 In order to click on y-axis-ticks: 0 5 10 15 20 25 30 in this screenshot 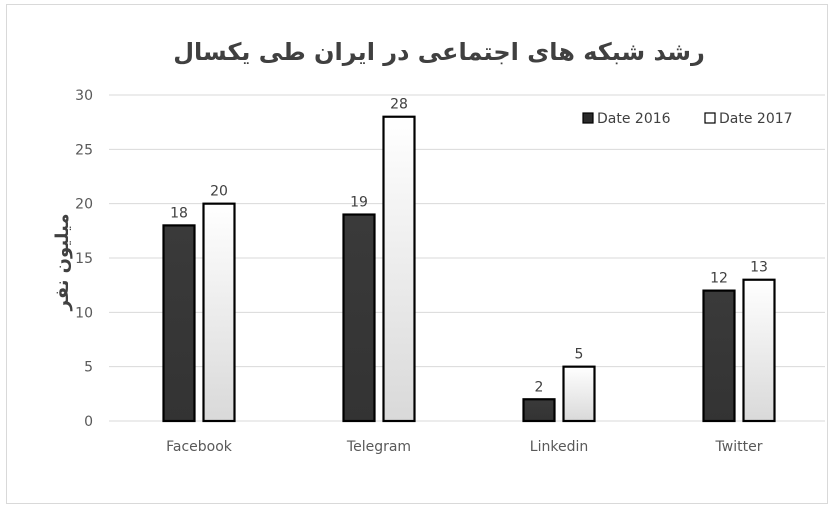, I will do `click(84, 259)`.